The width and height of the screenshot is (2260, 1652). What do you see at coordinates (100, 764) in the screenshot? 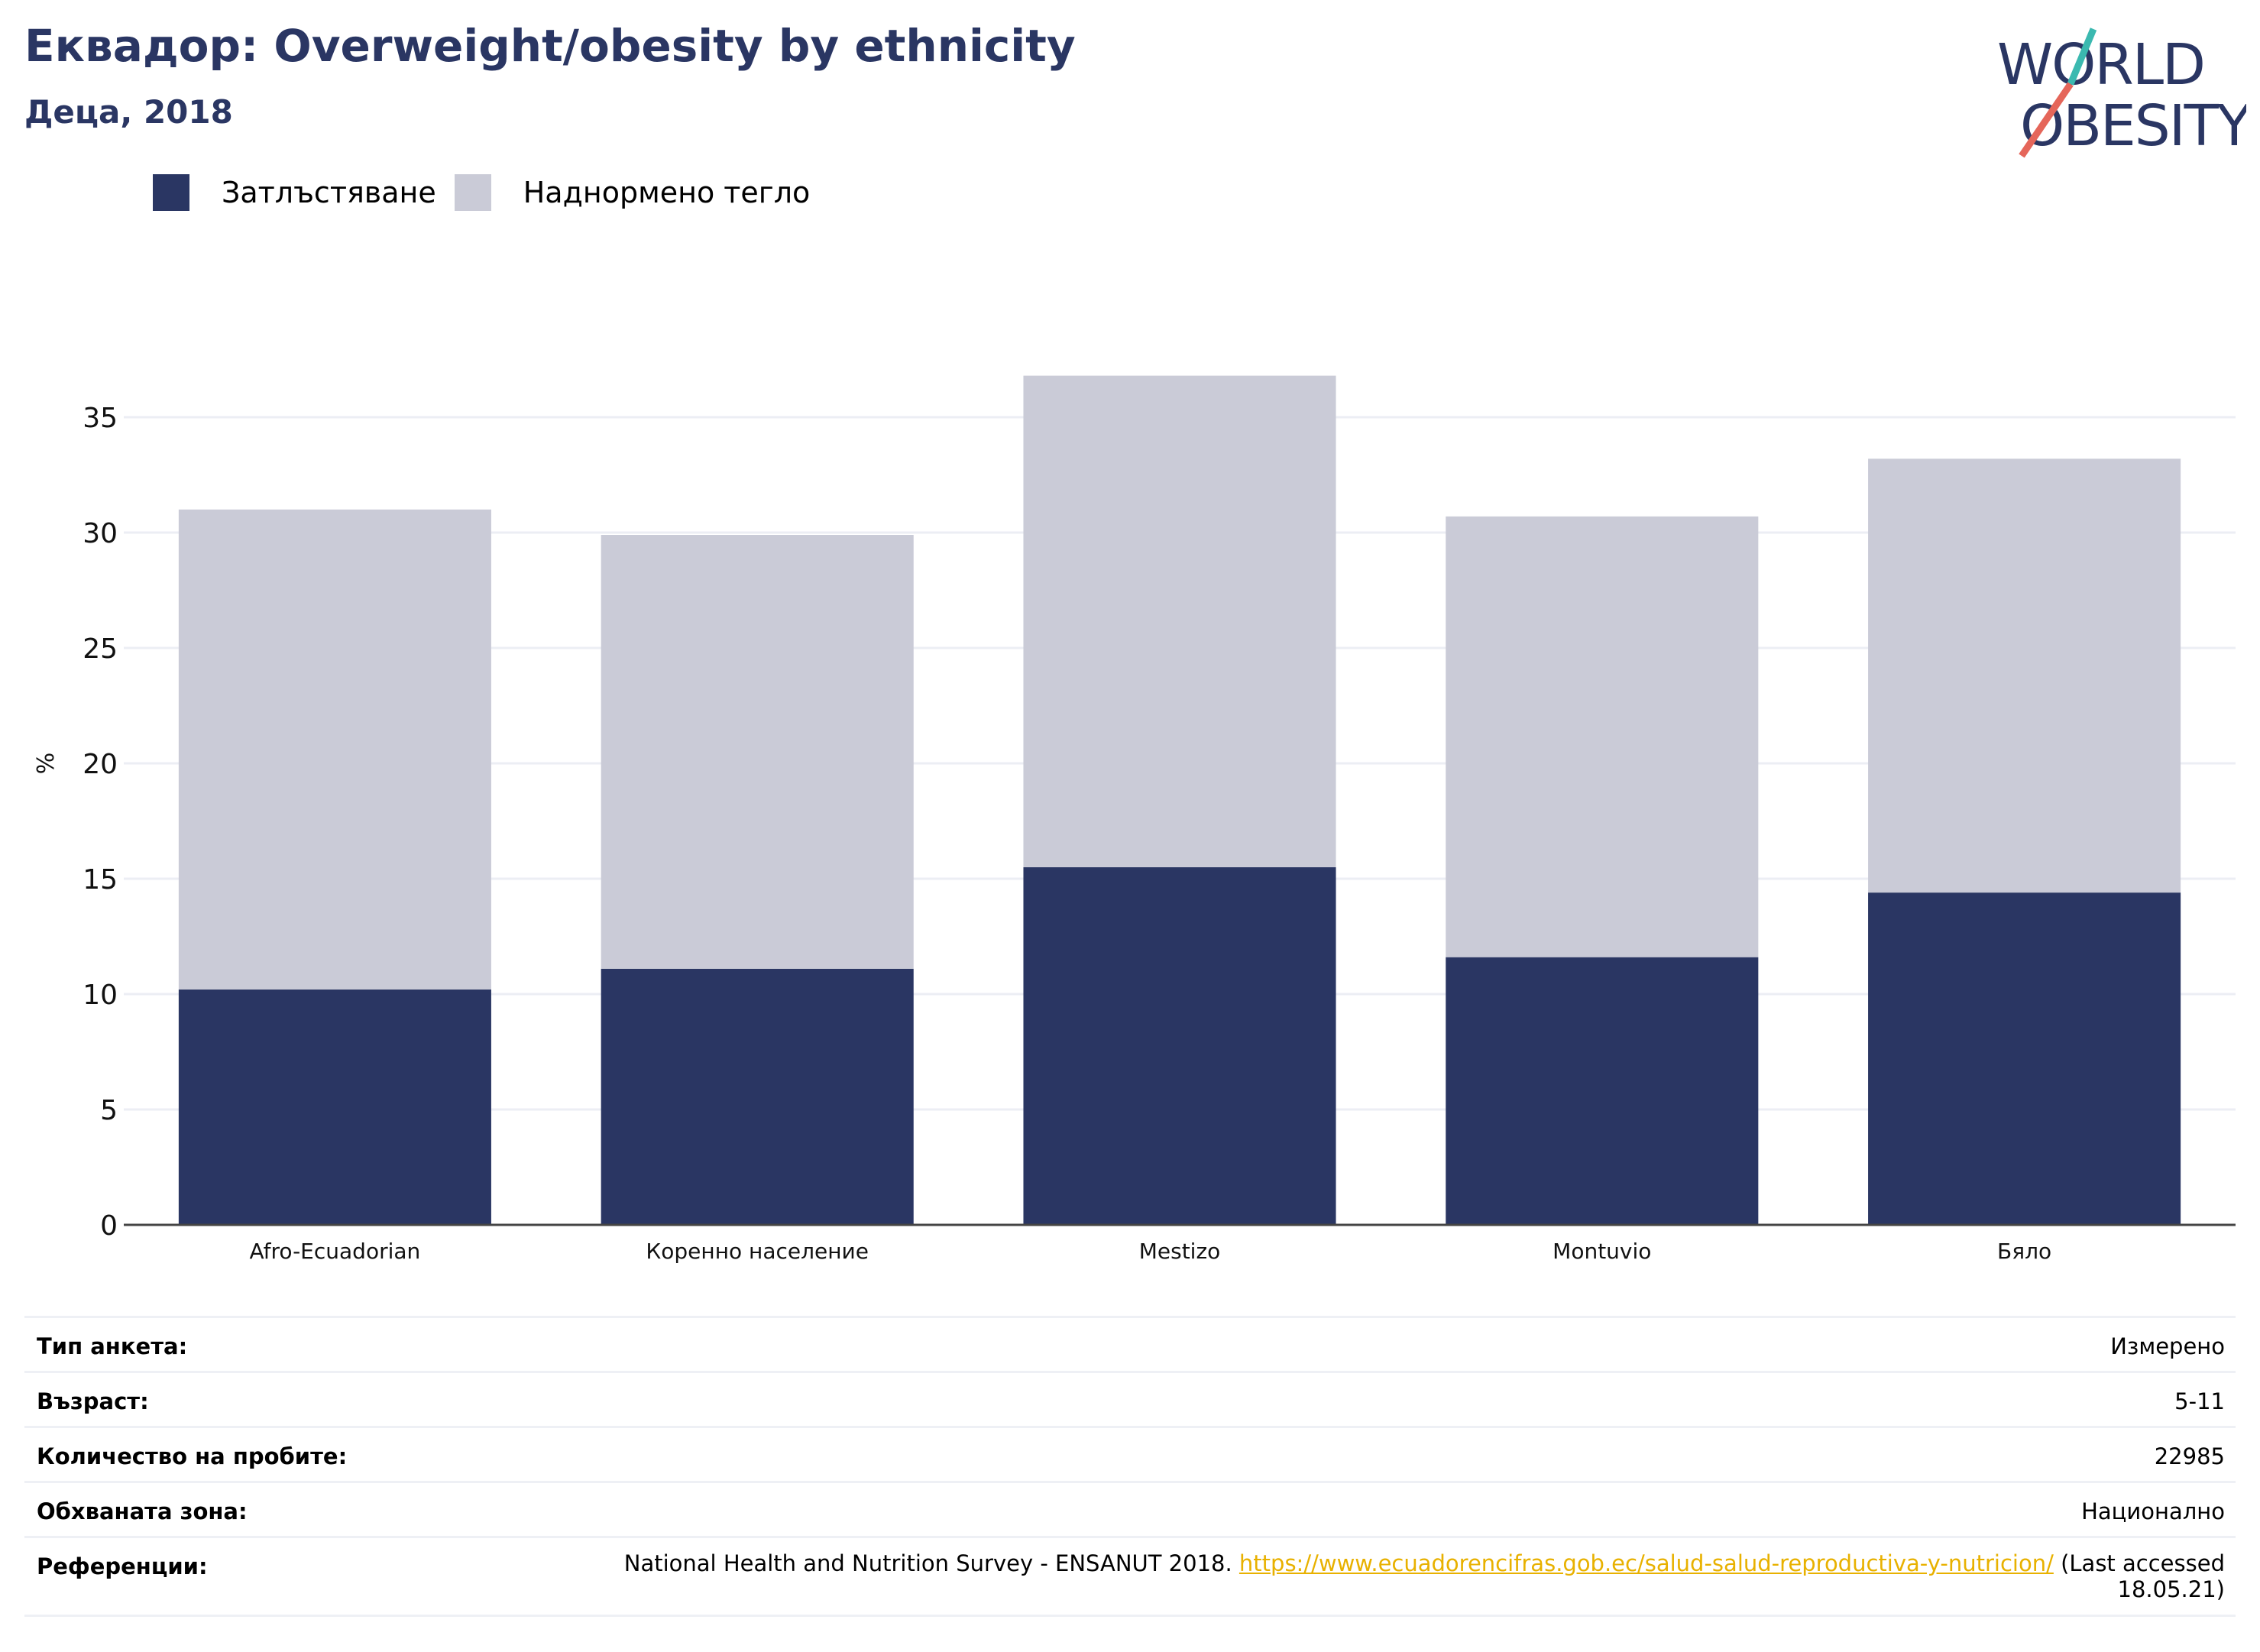
I see `y-tick-label: 20` at bounding box center [100, 764].